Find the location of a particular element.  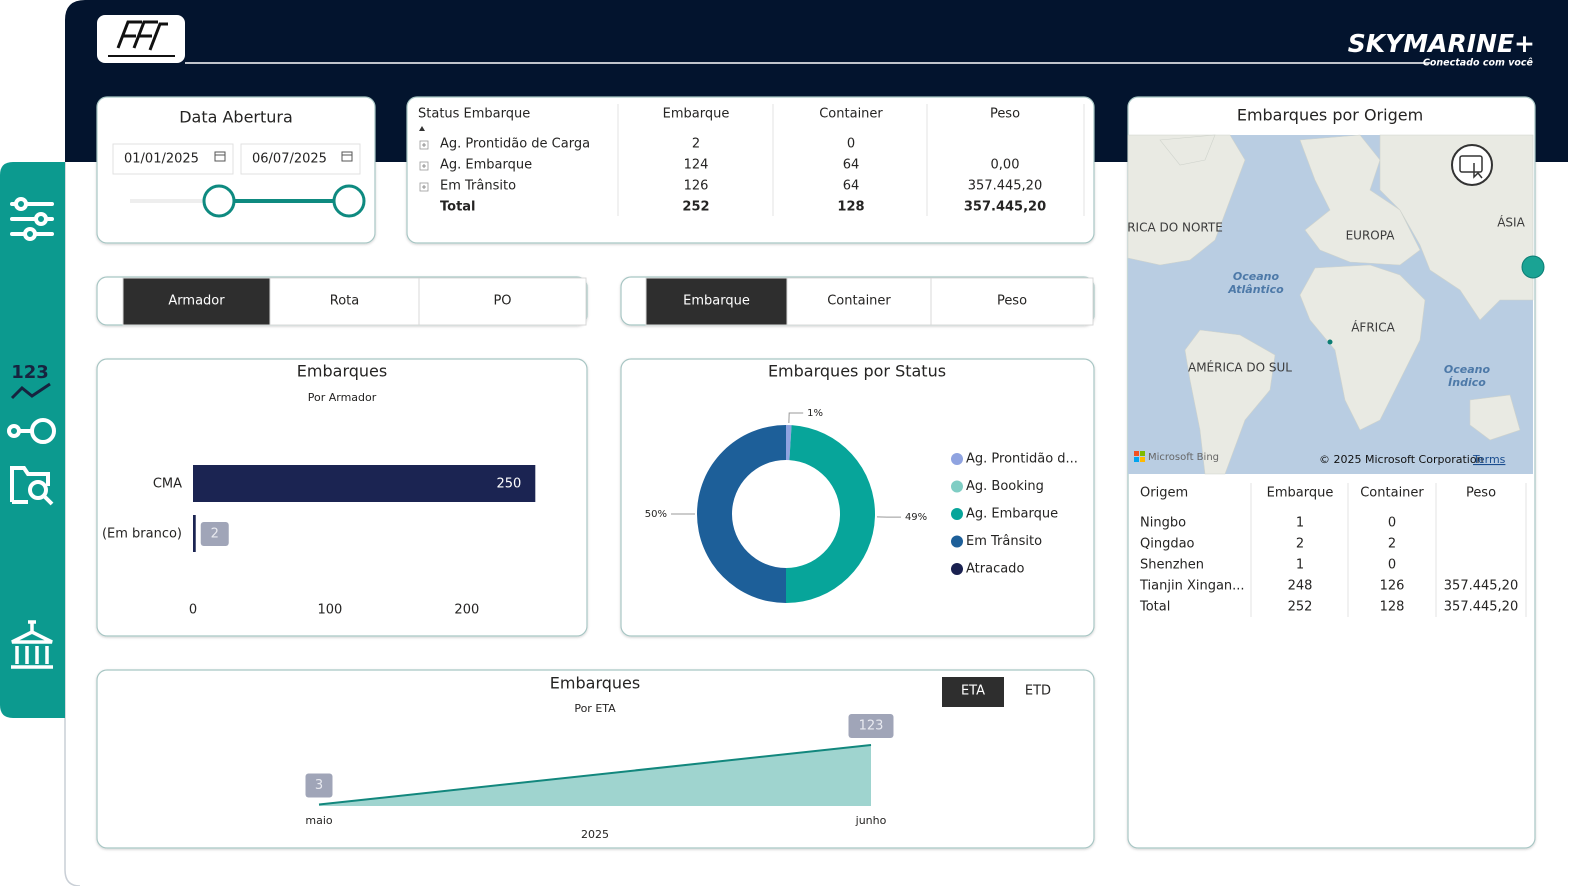

row-label: Ag. Embarque is located at coordinates (486, 165).